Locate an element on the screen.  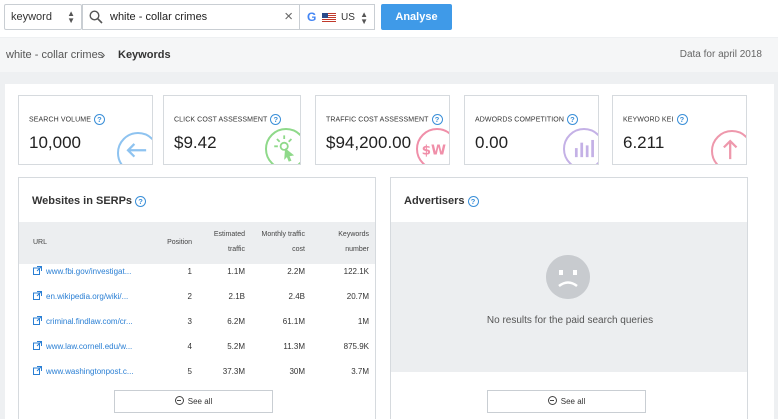
region-code: US is located at coordinates (348, 17).